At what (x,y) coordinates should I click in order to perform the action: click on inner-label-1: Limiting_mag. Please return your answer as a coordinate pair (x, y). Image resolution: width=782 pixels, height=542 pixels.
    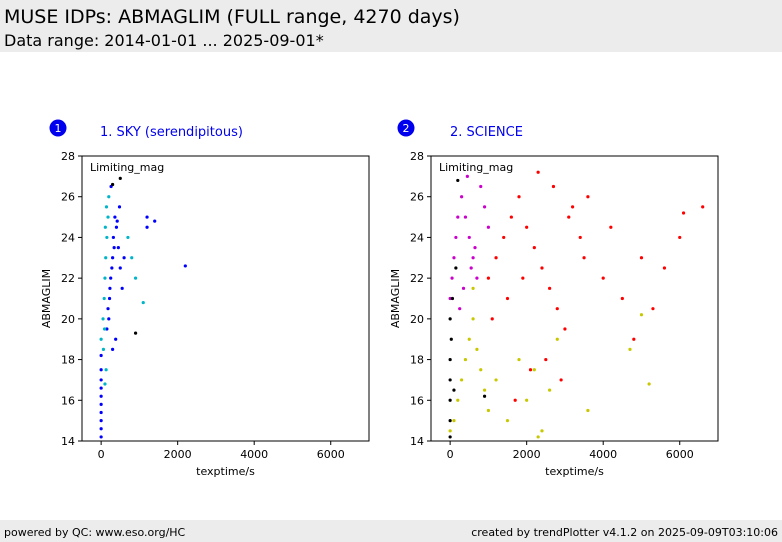
    Looking at the image, I should click on (127, 167).